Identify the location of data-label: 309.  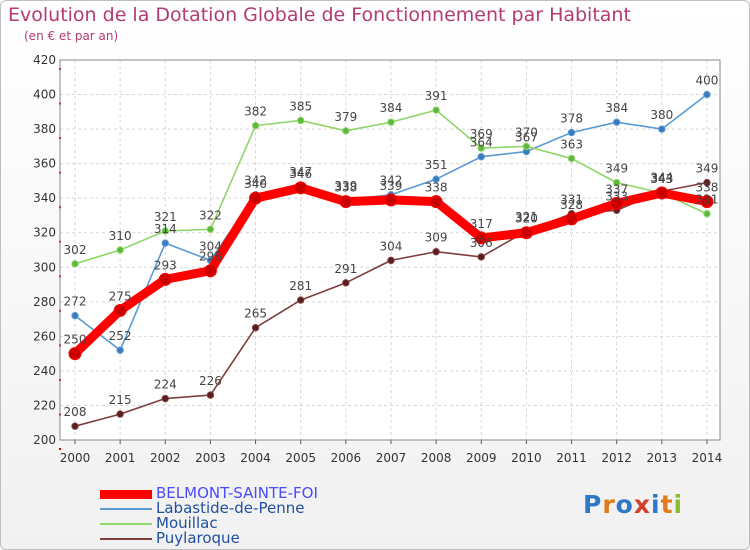
(436, 238).